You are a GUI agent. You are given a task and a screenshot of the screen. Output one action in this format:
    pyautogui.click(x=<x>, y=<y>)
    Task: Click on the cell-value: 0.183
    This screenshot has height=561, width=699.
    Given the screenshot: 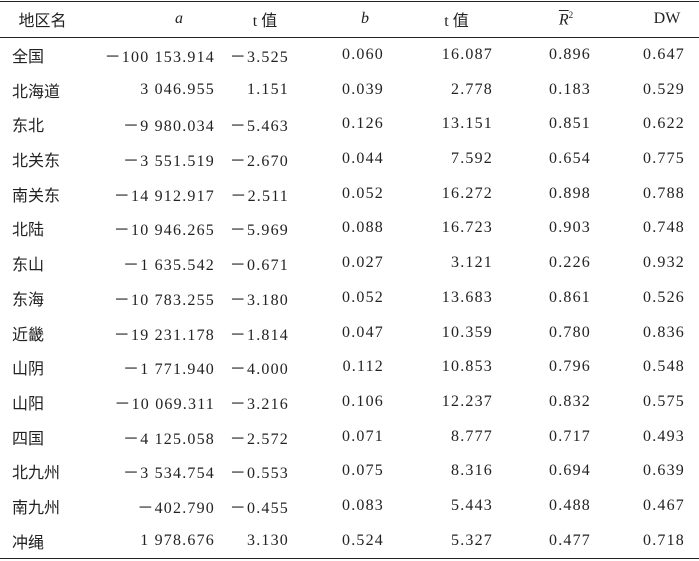 What is the action you would take?
    pyautogui.click(x=570, y=89)
    